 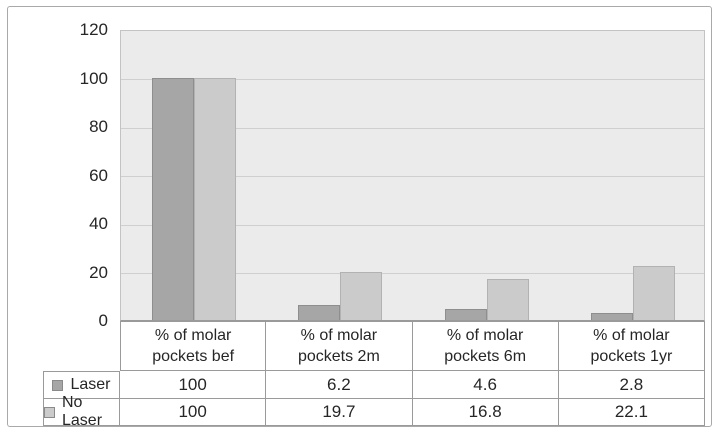 I want to click on value-no-laser-cat0: 100, so click(x=193, y=412).